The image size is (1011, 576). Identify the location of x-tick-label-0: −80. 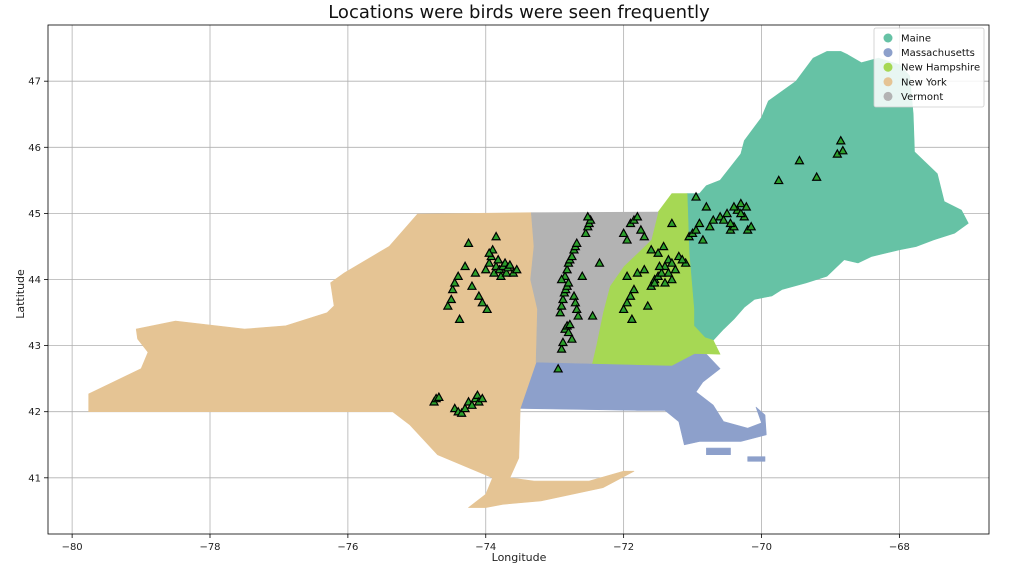
(72, 547).